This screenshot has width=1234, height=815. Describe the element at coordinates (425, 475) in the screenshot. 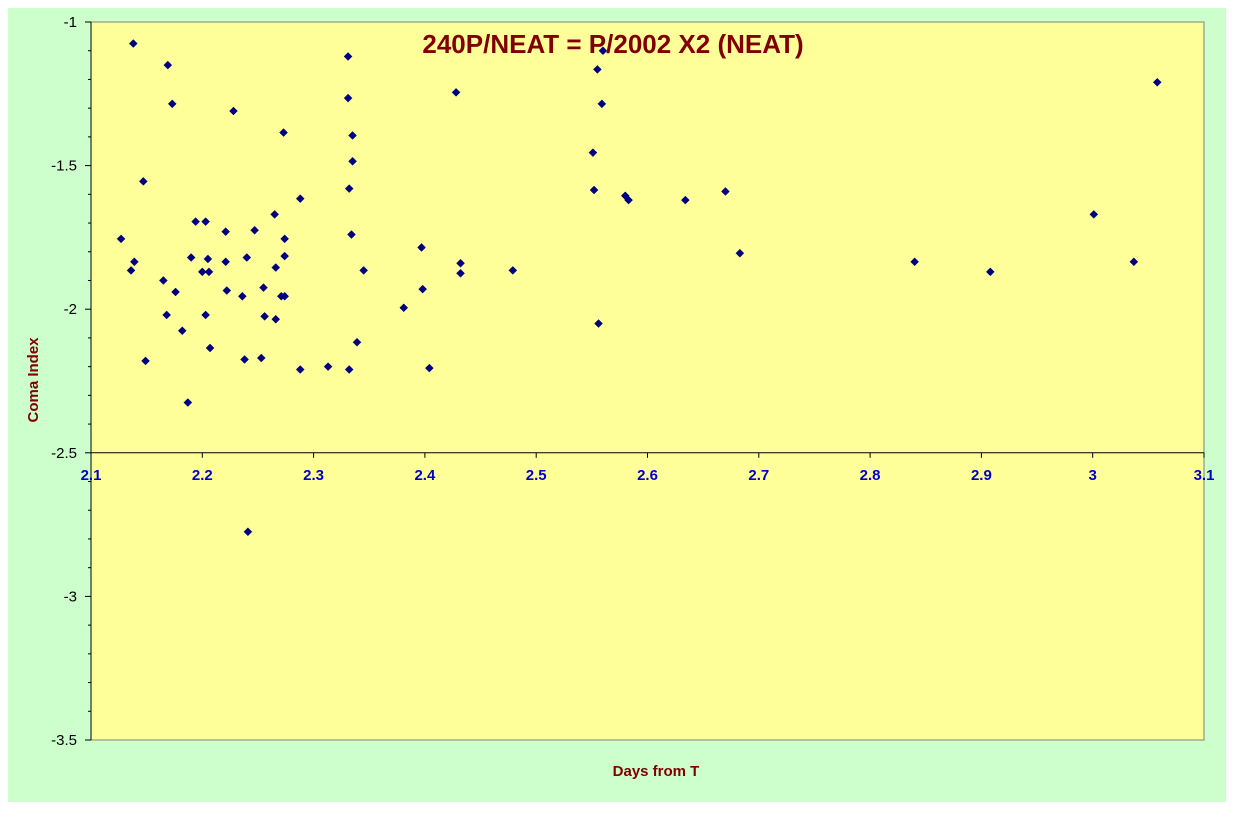

I see `x-tick-label: 2.4` at that location.